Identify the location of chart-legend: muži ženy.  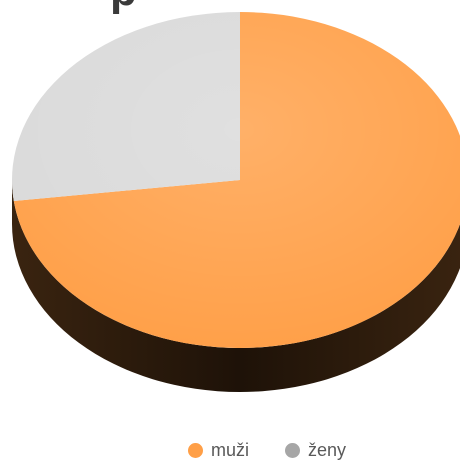
(267, 450).